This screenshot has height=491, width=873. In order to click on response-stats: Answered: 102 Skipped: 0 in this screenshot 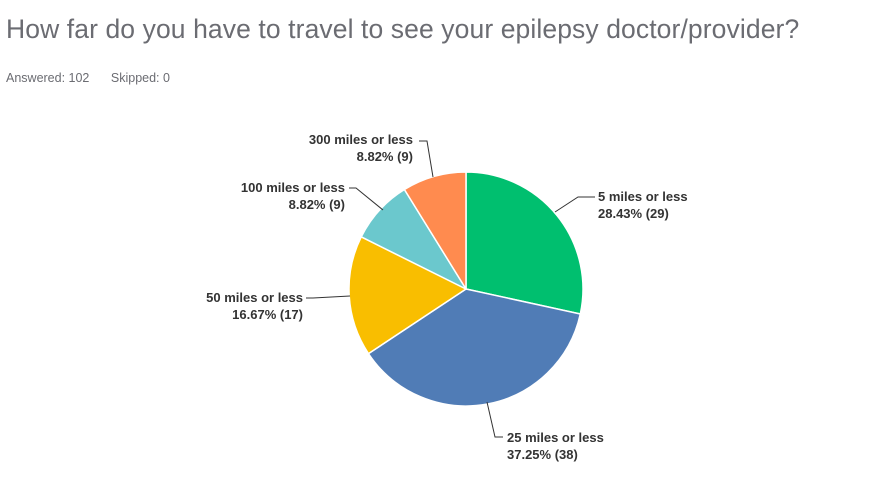, I will do `click(88, 78)`.